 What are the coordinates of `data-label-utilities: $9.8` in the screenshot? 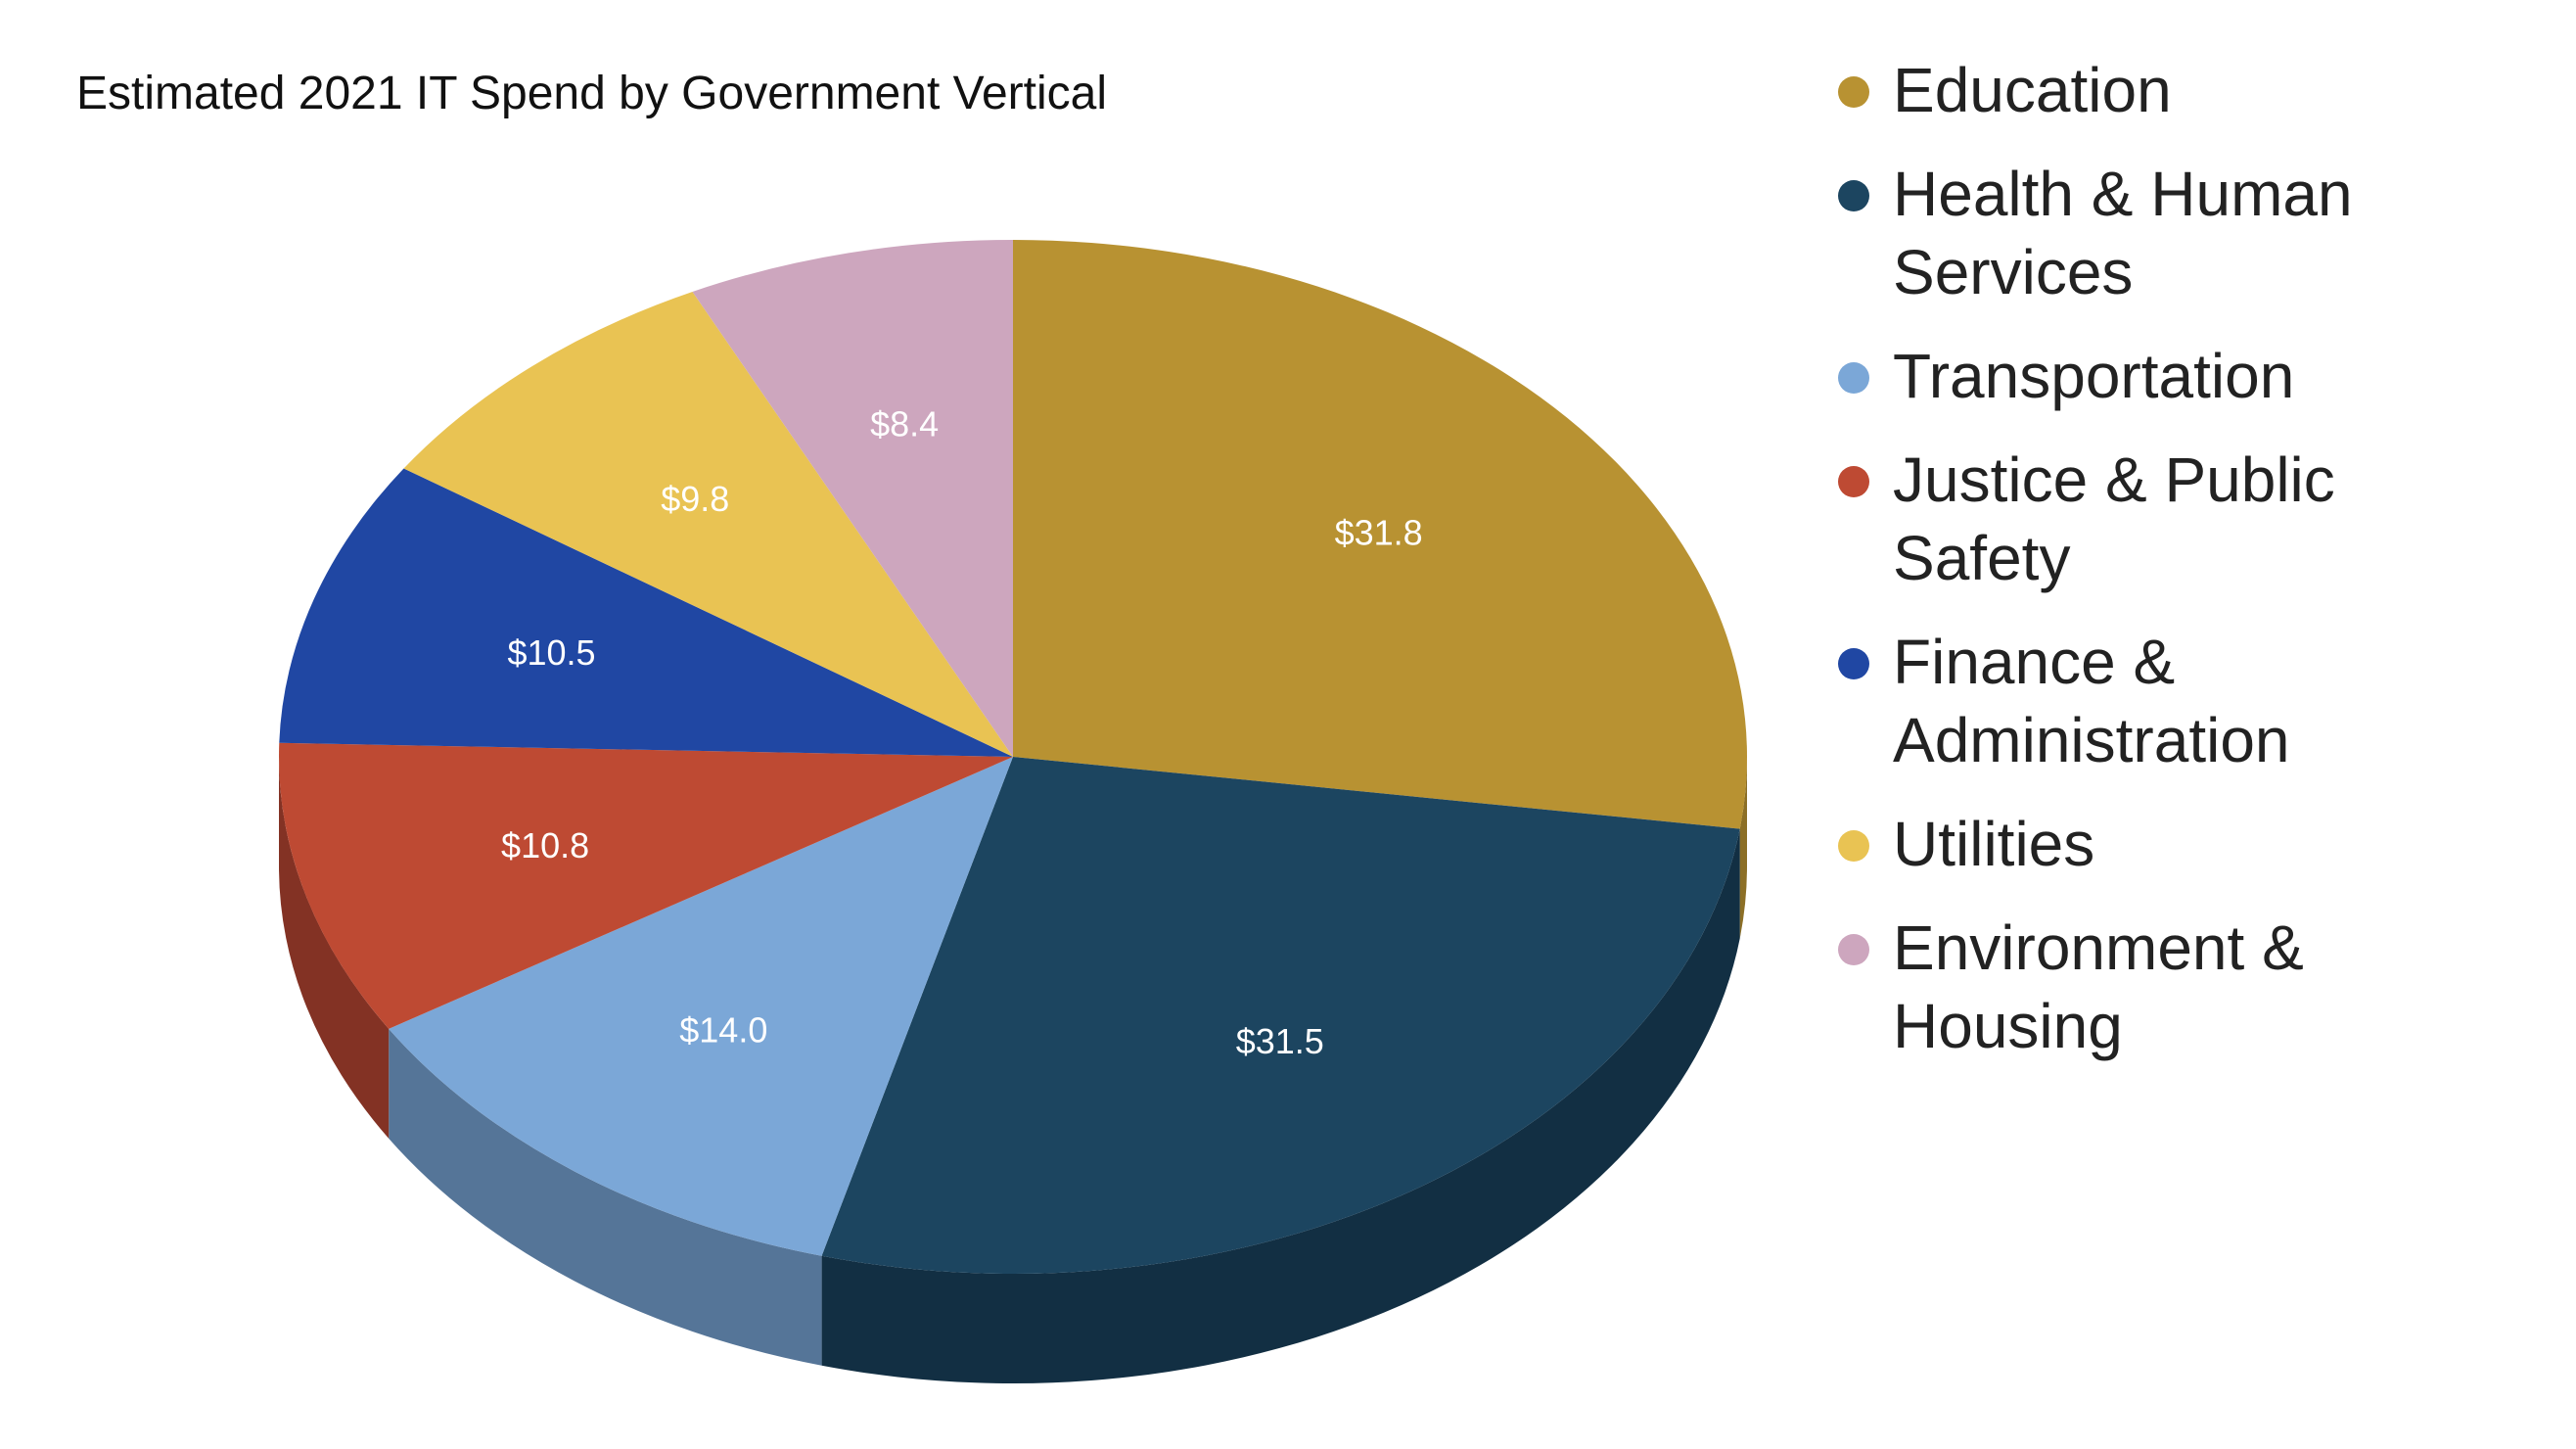 It's located at (695, 499).